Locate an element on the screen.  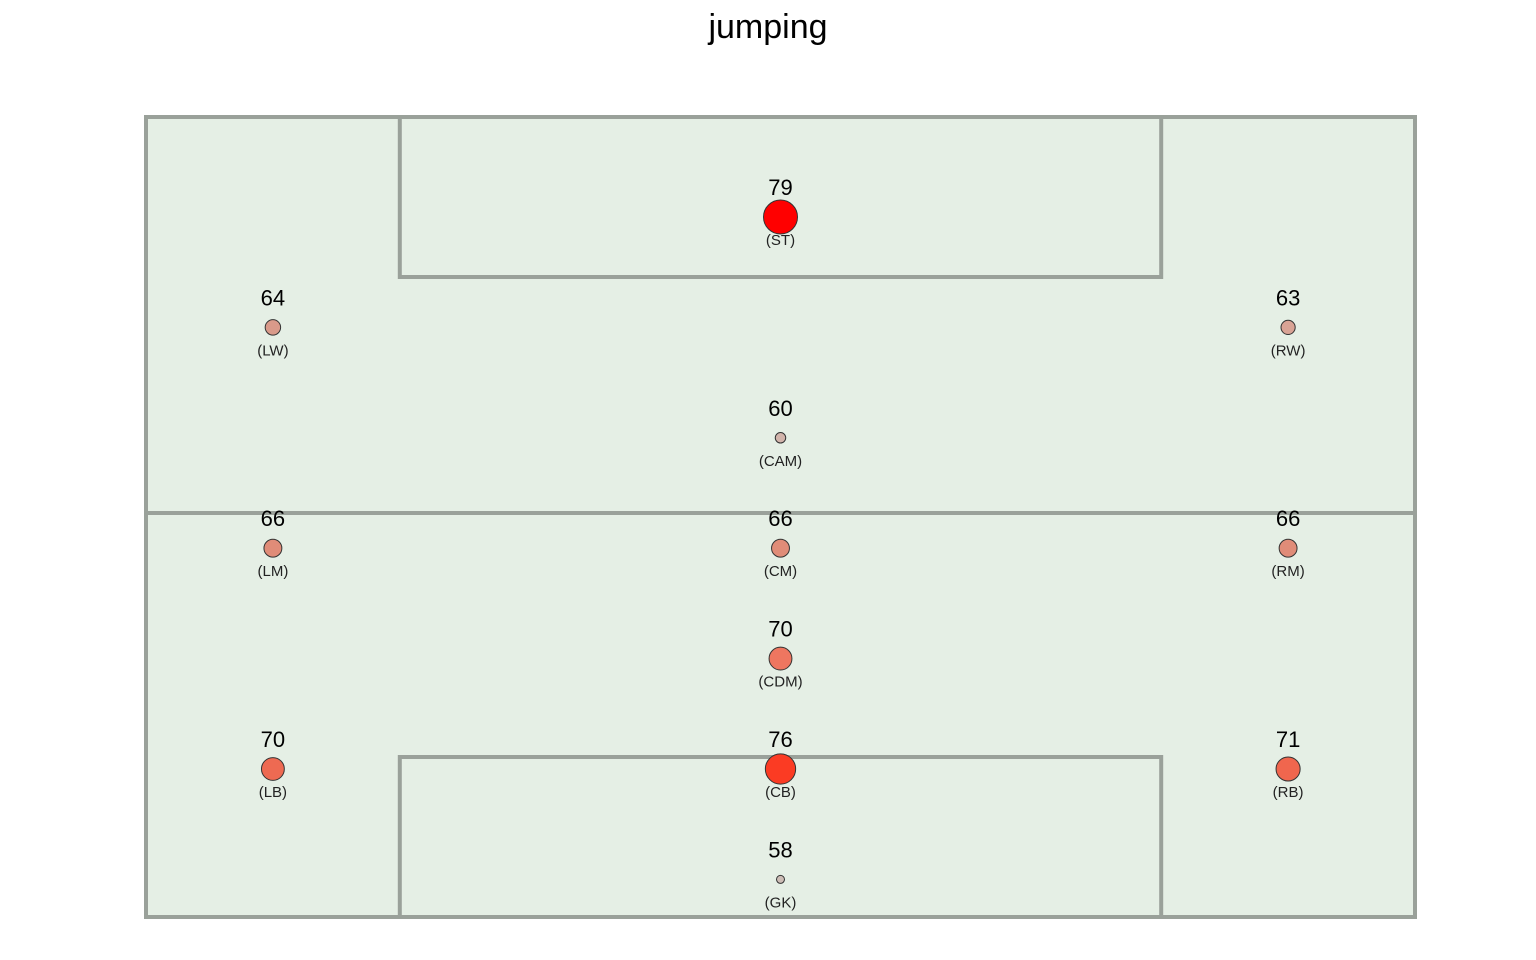
position-label: (GK) is located at coordinates (781, 902).